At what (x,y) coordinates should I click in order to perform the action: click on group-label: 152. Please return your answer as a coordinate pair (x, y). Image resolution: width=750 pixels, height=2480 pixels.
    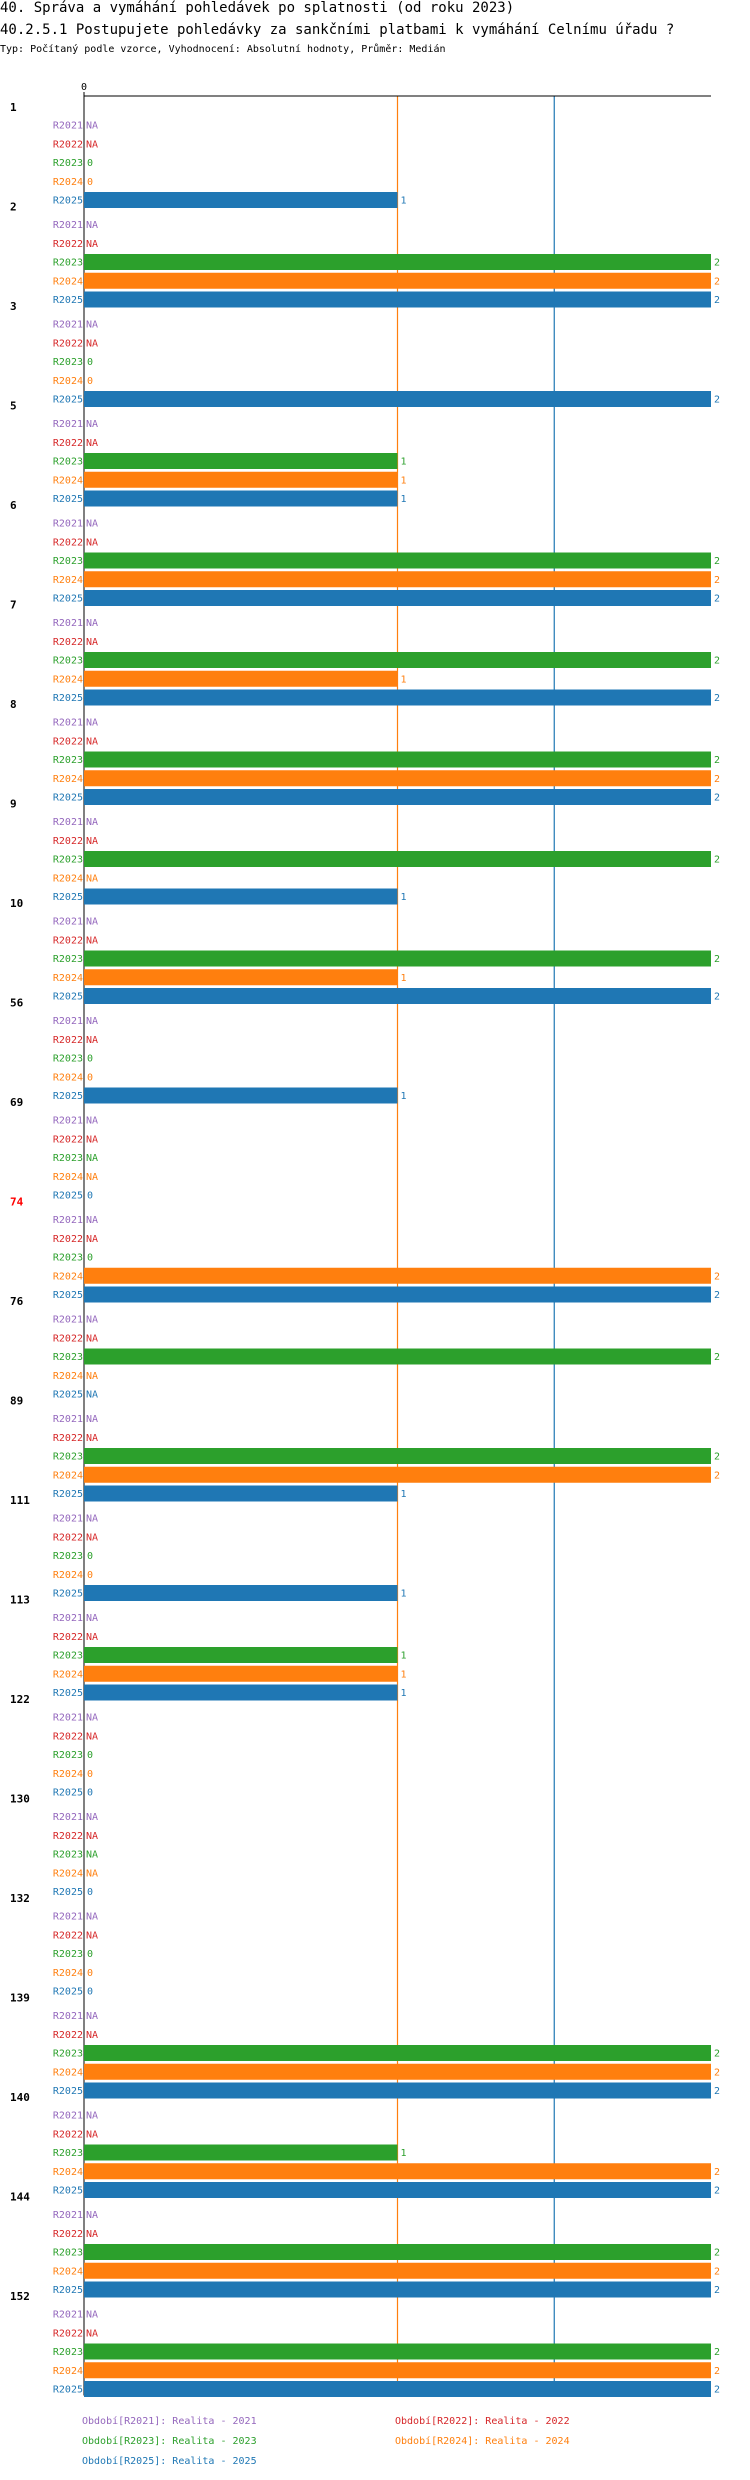
    Looking at the image, I should click on (20, 2296).